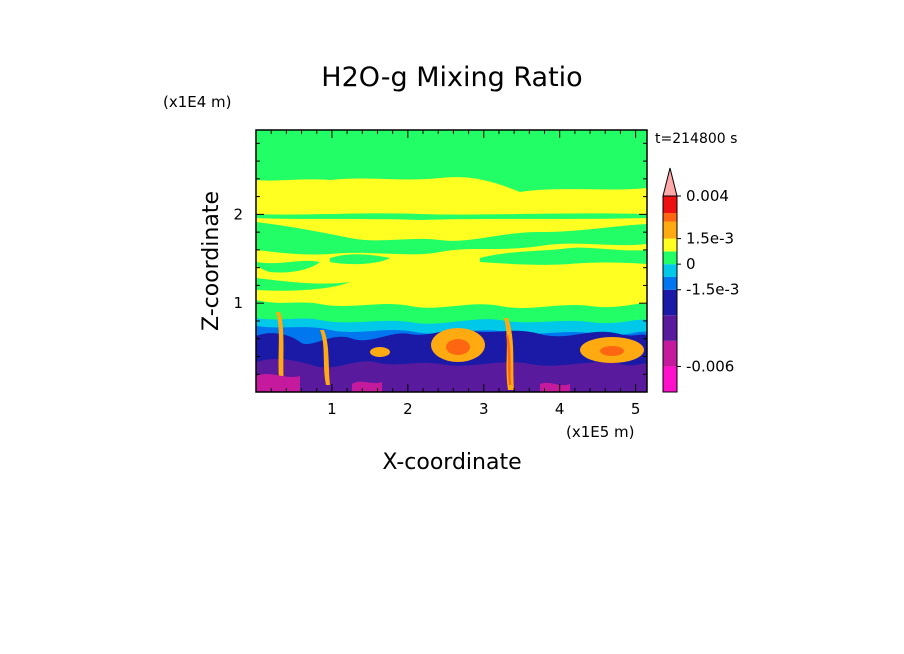 This screenshot has height=654, width=904. I want to click on colorbar, so click(670, 280).